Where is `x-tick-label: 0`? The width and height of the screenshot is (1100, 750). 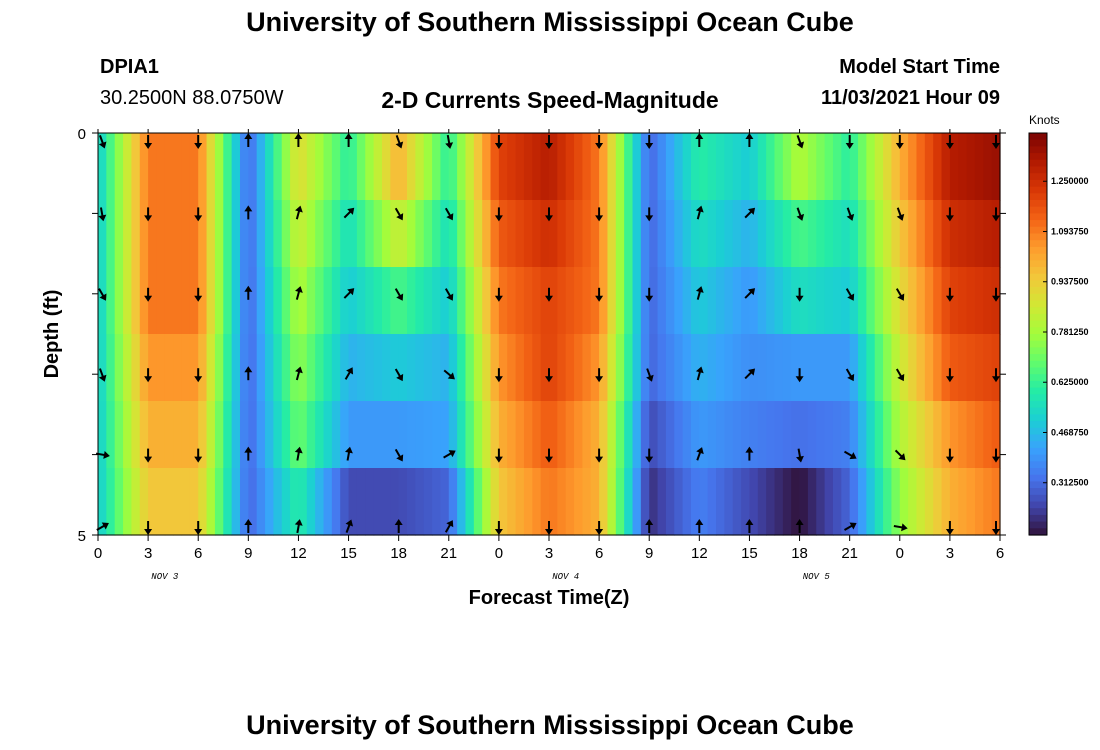
x-tick-label: 0 is located at coordinates (98, 553).